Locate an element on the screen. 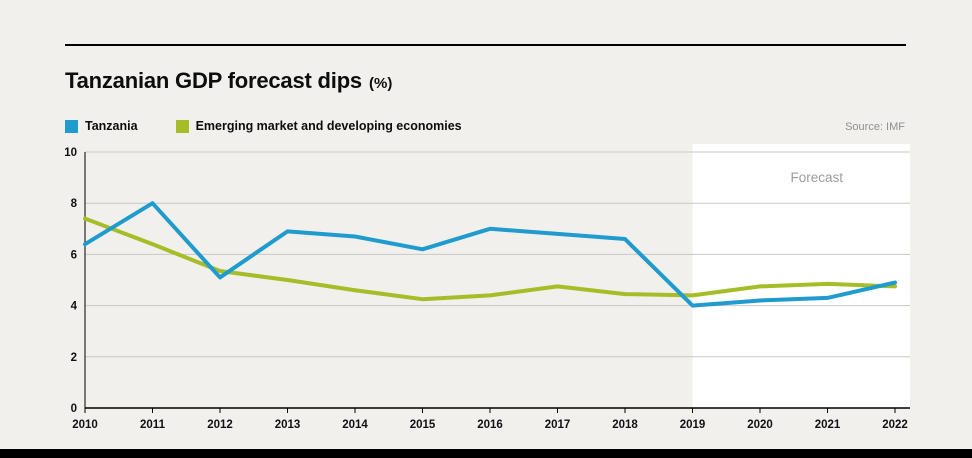 This screenshot has height=458, width=972. y-tick-label: 4 is located at coordinates (74, 307).